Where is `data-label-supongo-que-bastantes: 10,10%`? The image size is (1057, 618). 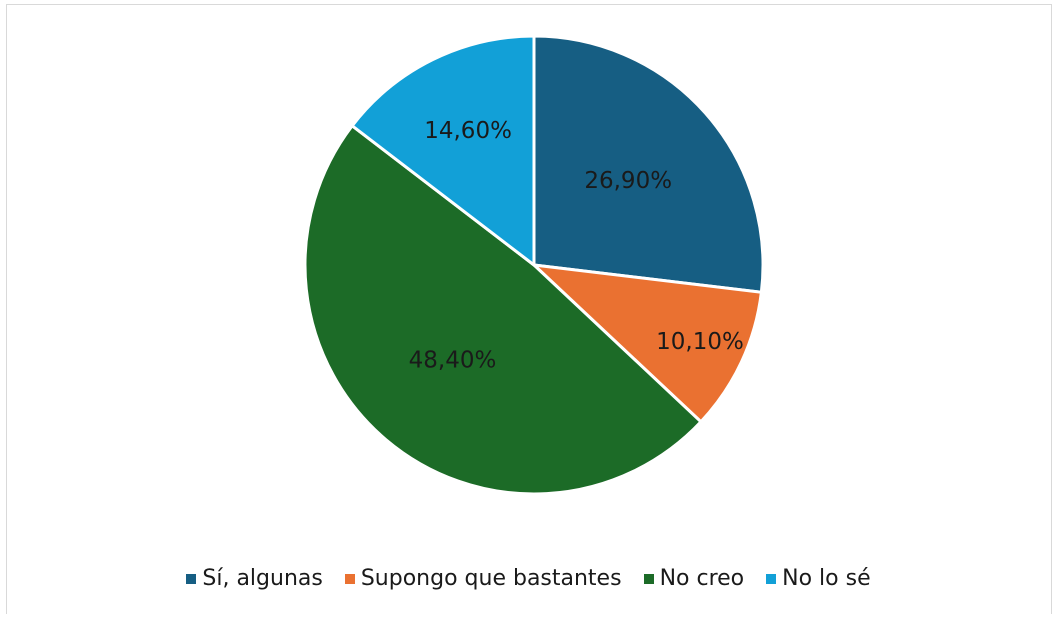
data-label-supongo-que-bastantes: 10,10% is located at coordinates (700, 342).